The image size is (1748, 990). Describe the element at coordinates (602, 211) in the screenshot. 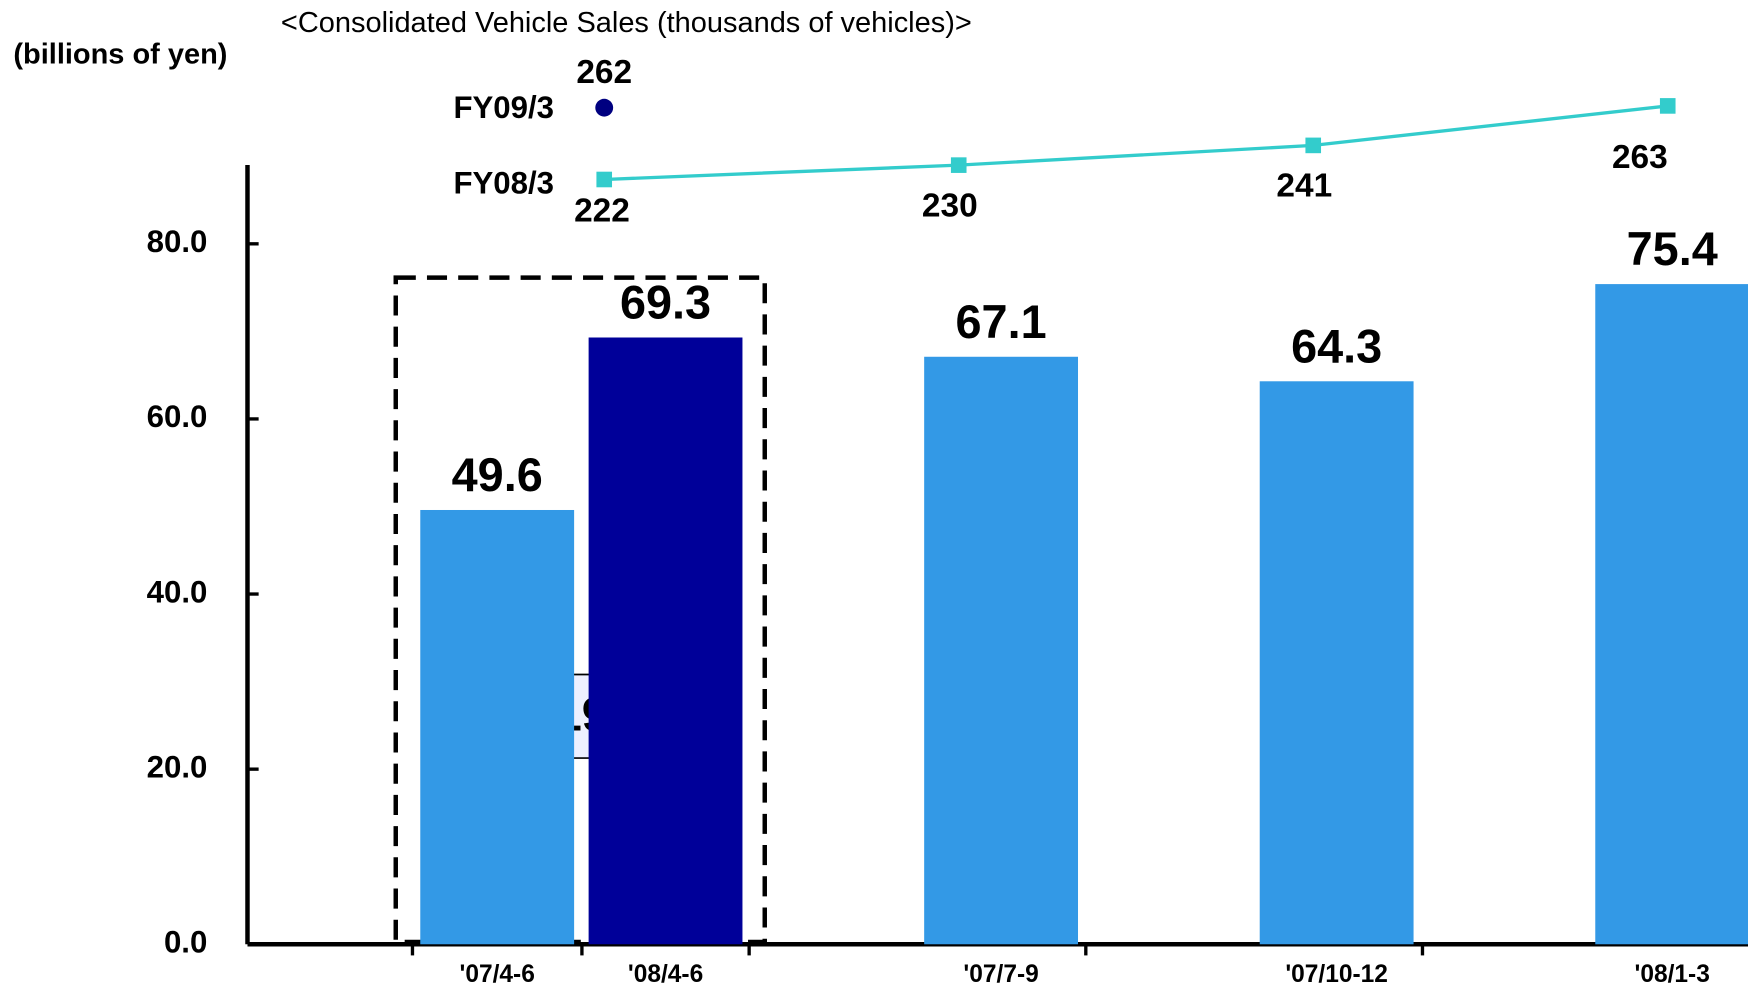

I see `sales-label: 222` at that location.